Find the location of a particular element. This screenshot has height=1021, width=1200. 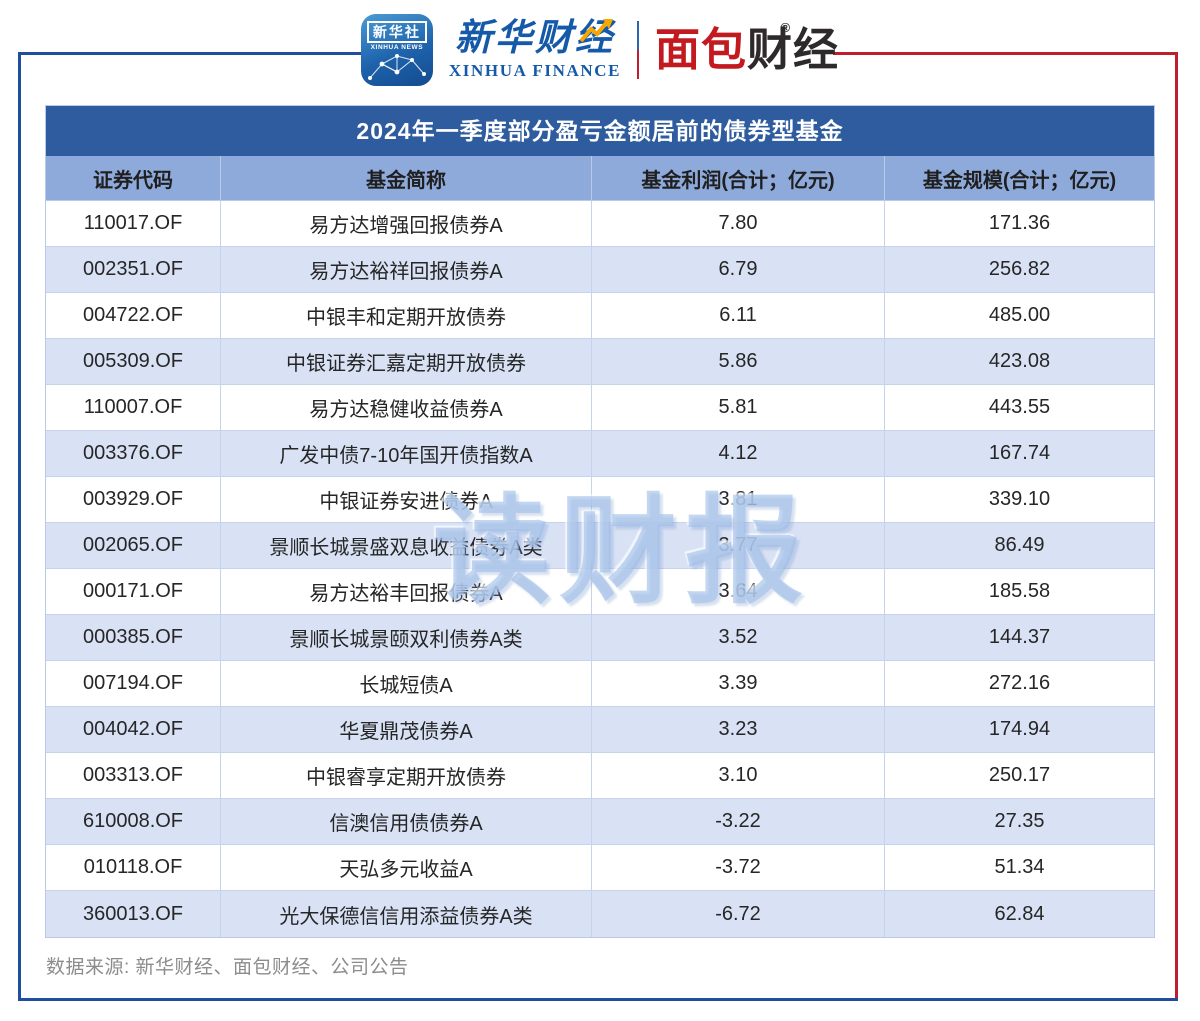

column-header-code: 证券代码 is located at coordinates (133, 178).